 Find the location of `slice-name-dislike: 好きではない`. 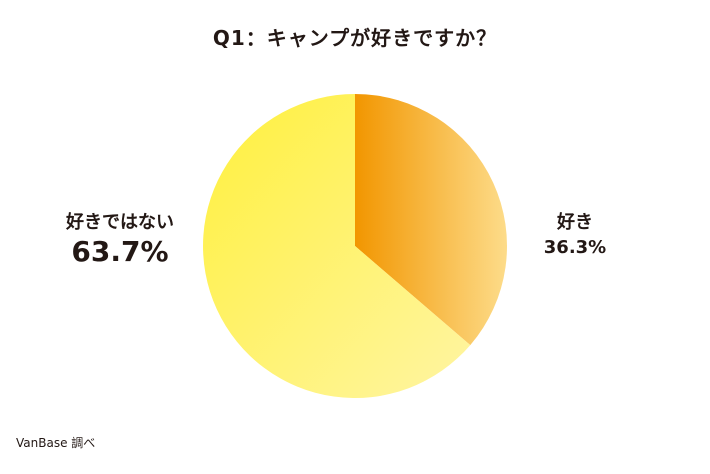

slice-name-dislike: 好きではない is located at coordinates (120, 222).